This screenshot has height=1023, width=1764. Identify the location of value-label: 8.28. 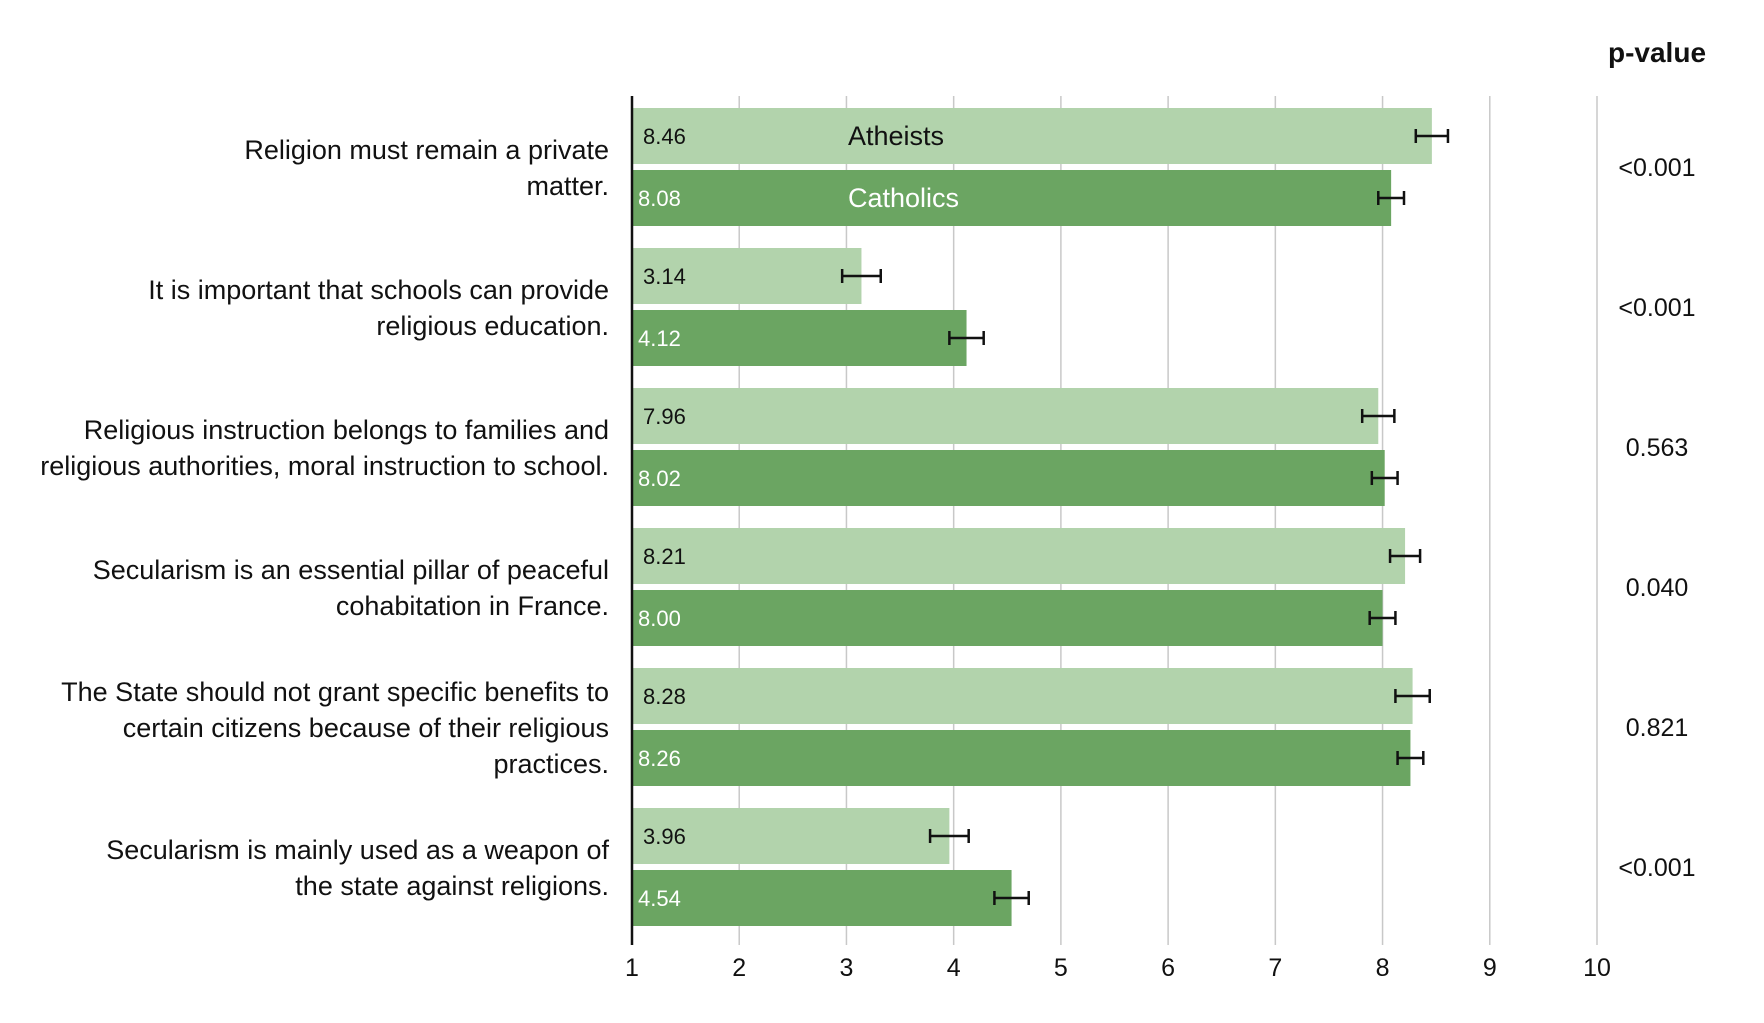
(664, 696).